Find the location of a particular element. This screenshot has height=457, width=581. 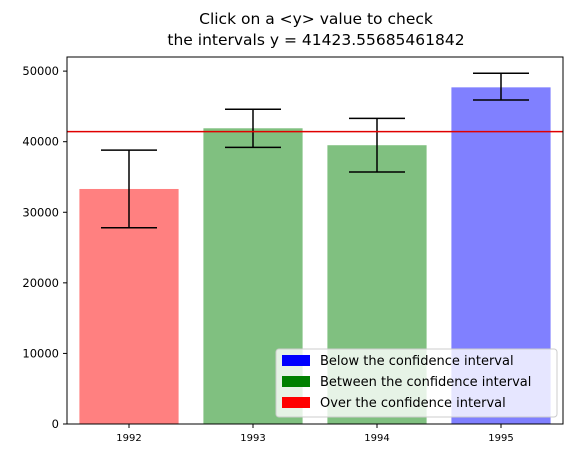

legend-box is located at coordinates (416, 383).